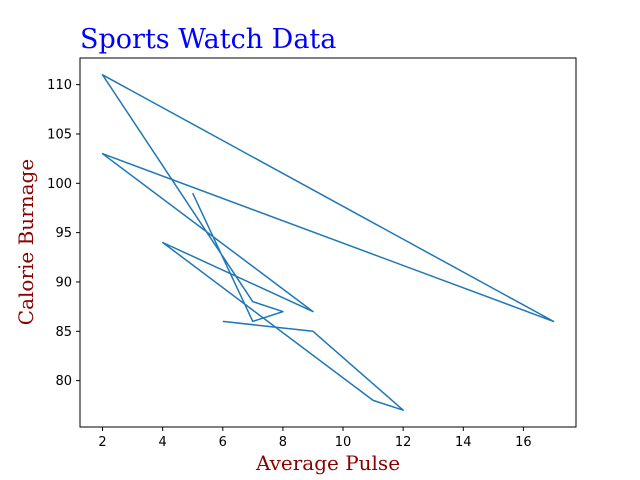  What do you see at coordinates (343, 442) in the screenshot?
I see `x-tick-label: 10` at bounding box center [343, 442].